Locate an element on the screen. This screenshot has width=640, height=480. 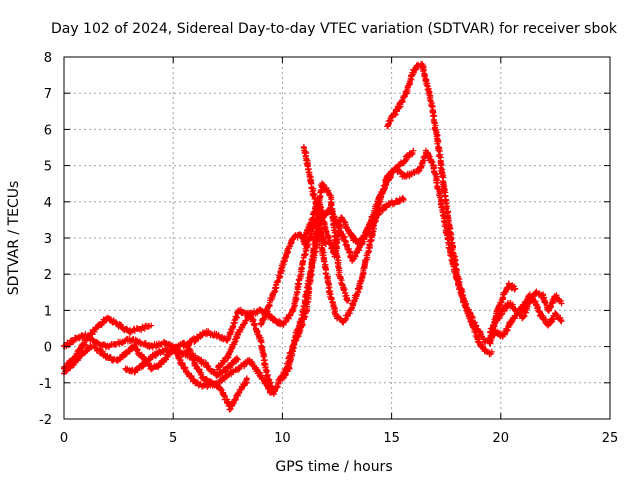
x-tick-labels: 0 5 10 15 20 25 is located at coordinates (339, 438).